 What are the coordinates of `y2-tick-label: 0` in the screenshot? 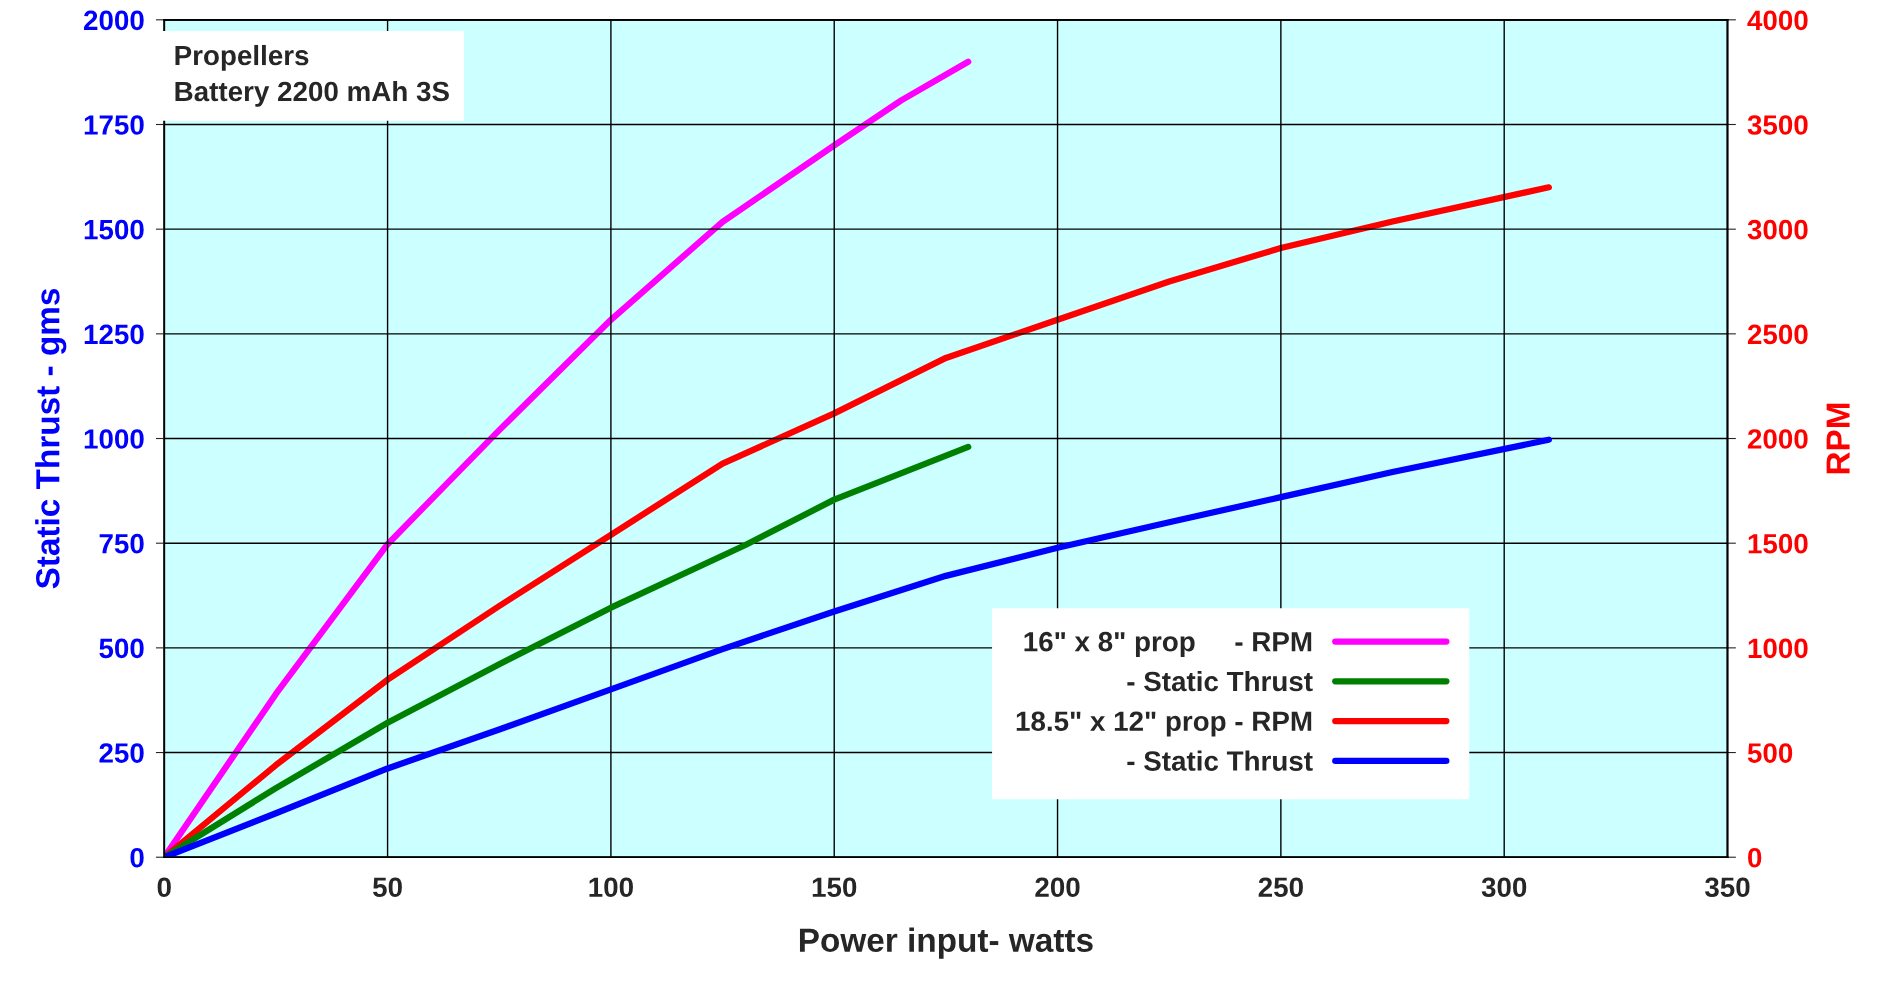 It's located at (1755, 857).